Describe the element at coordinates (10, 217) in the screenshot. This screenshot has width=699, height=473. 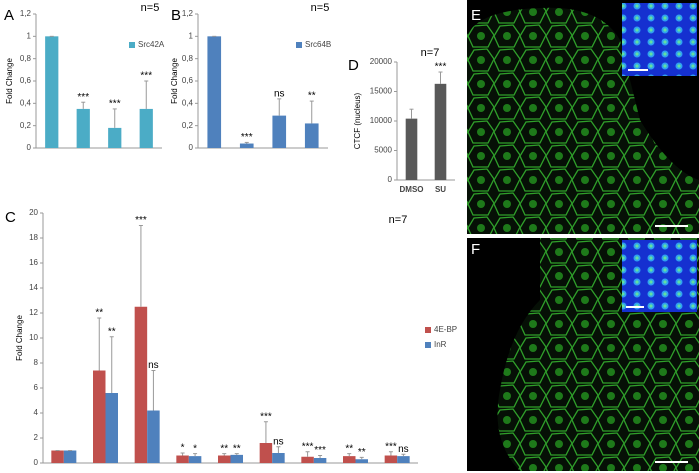
I see `panel-letter: C` at that location.